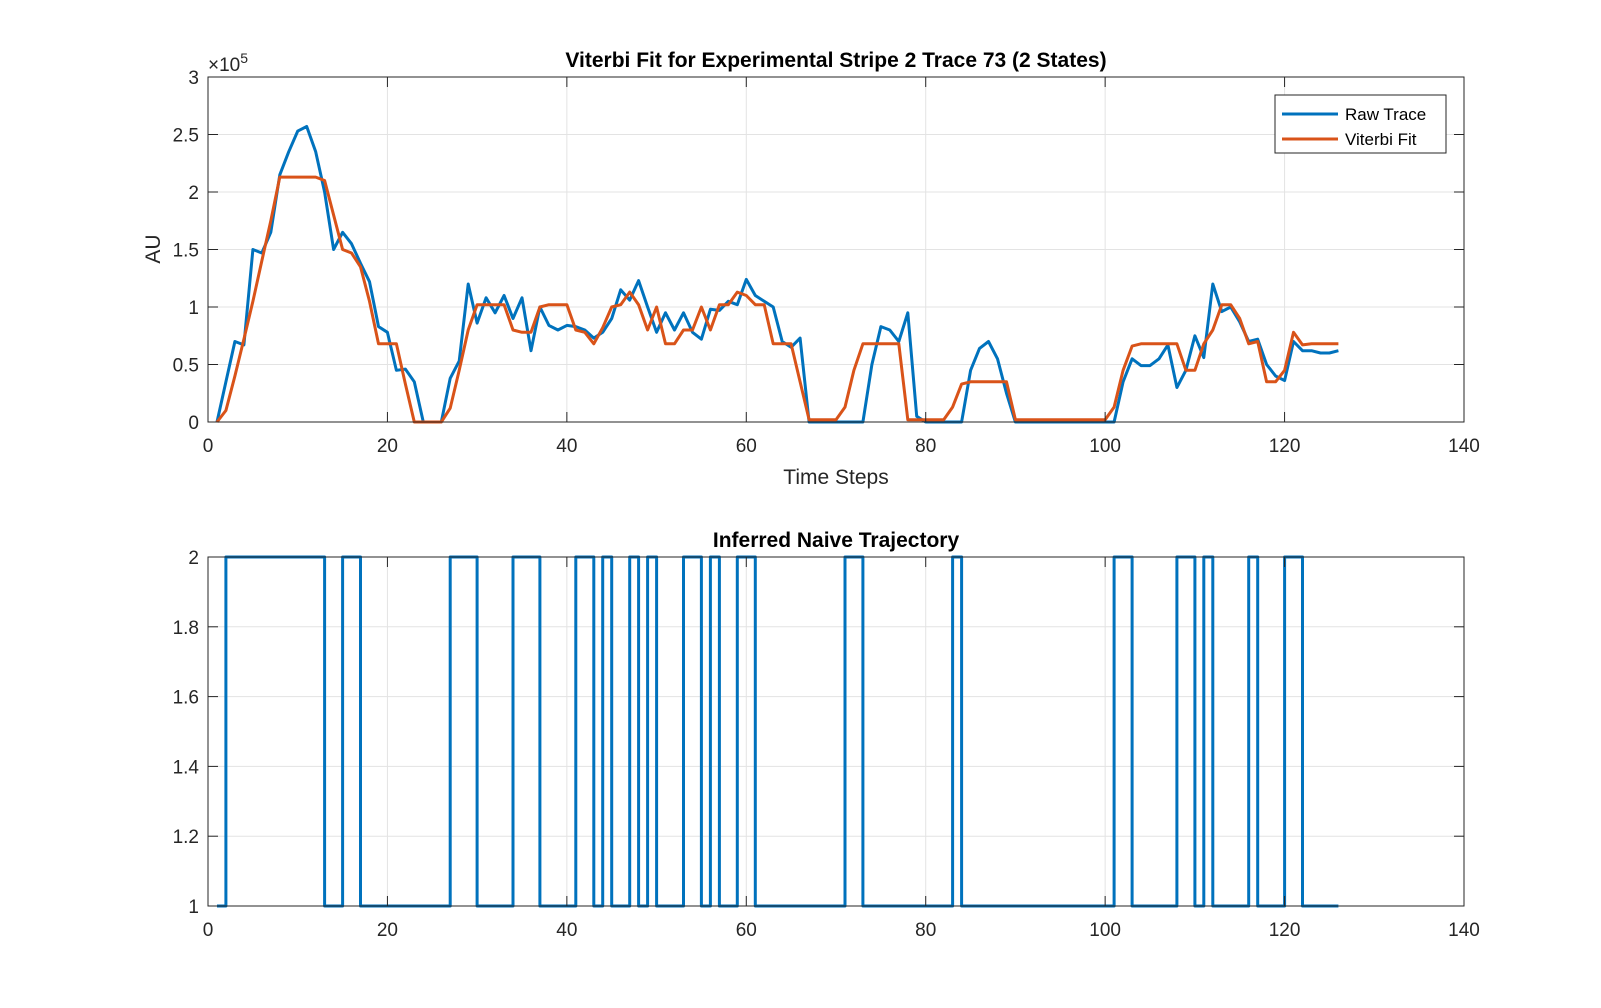 The width and height of the screenshot is (1601, 1008). Describe the element at coordinates (835, 477) in the screenshot. I see `top-x-axis-label: Time Steps` at that location.